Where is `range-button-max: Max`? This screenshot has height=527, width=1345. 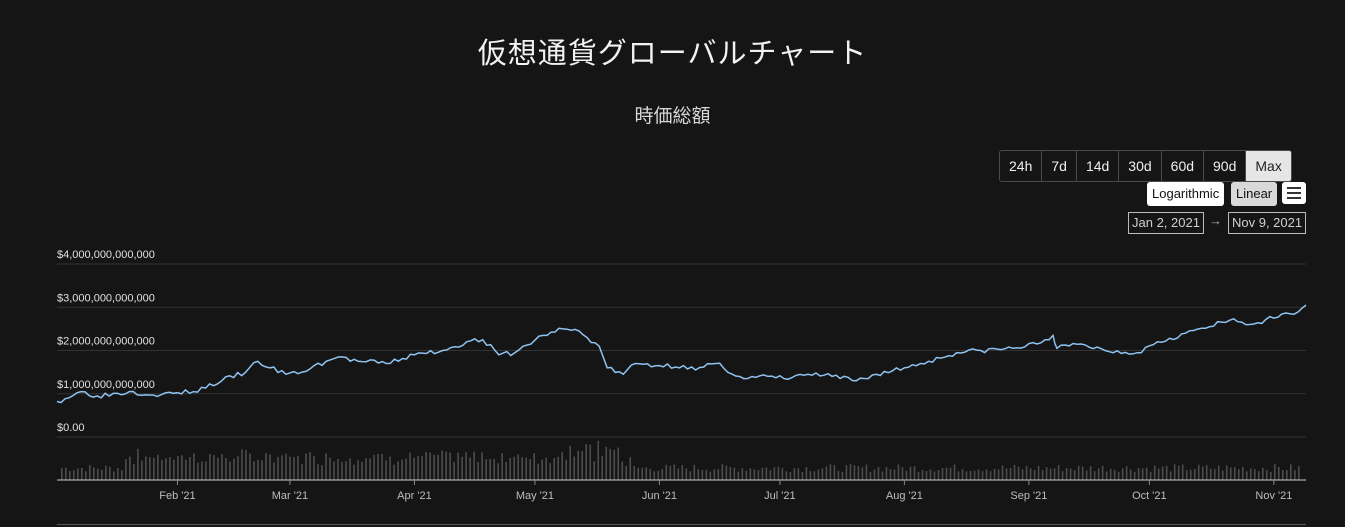
range-button-max: Max is located at coordinates (1268, 166).